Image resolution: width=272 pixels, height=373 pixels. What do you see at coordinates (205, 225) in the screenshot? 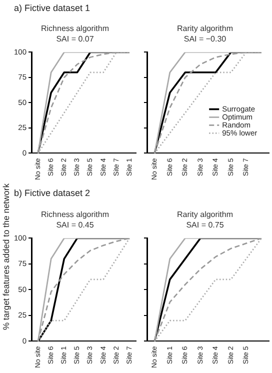
I see `chart-subtitle: SAI = 0.75` at bounding box center [205, 225].